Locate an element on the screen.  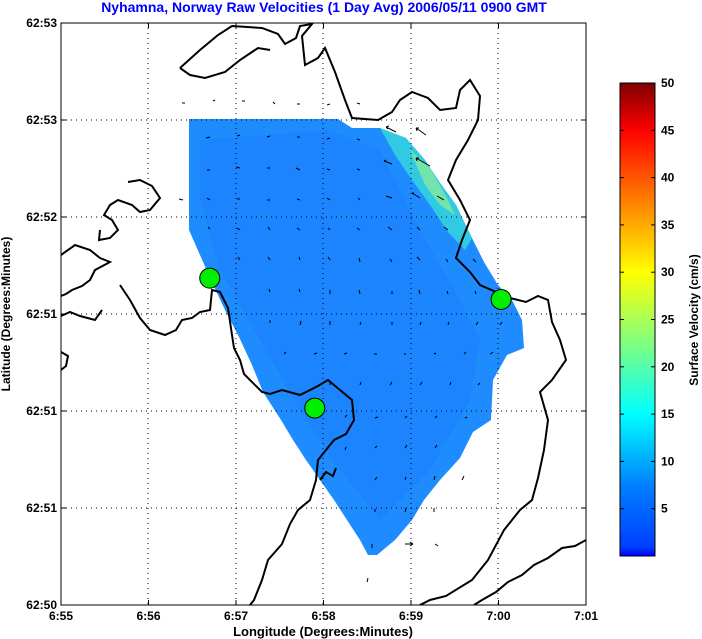
x-tick-label: 6:59 is located at coordinates (411, 616).